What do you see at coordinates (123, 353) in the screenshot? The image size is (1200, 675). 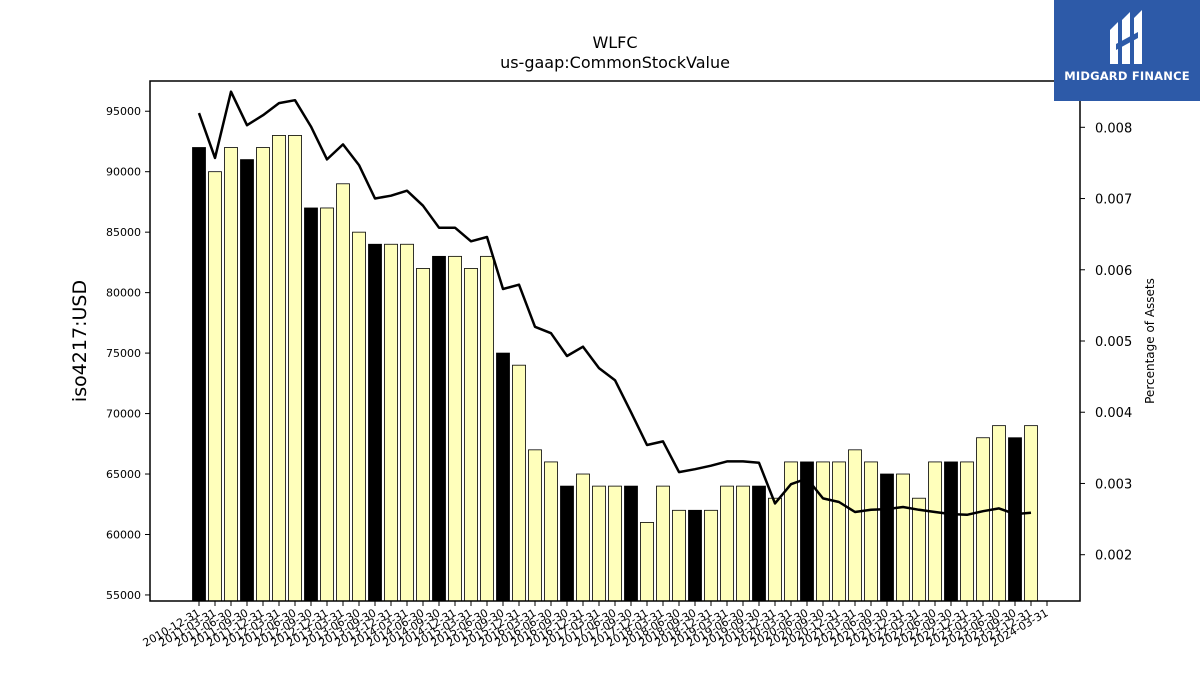 I see `y-tick-label: 75000` at bounding box center [123, 353].